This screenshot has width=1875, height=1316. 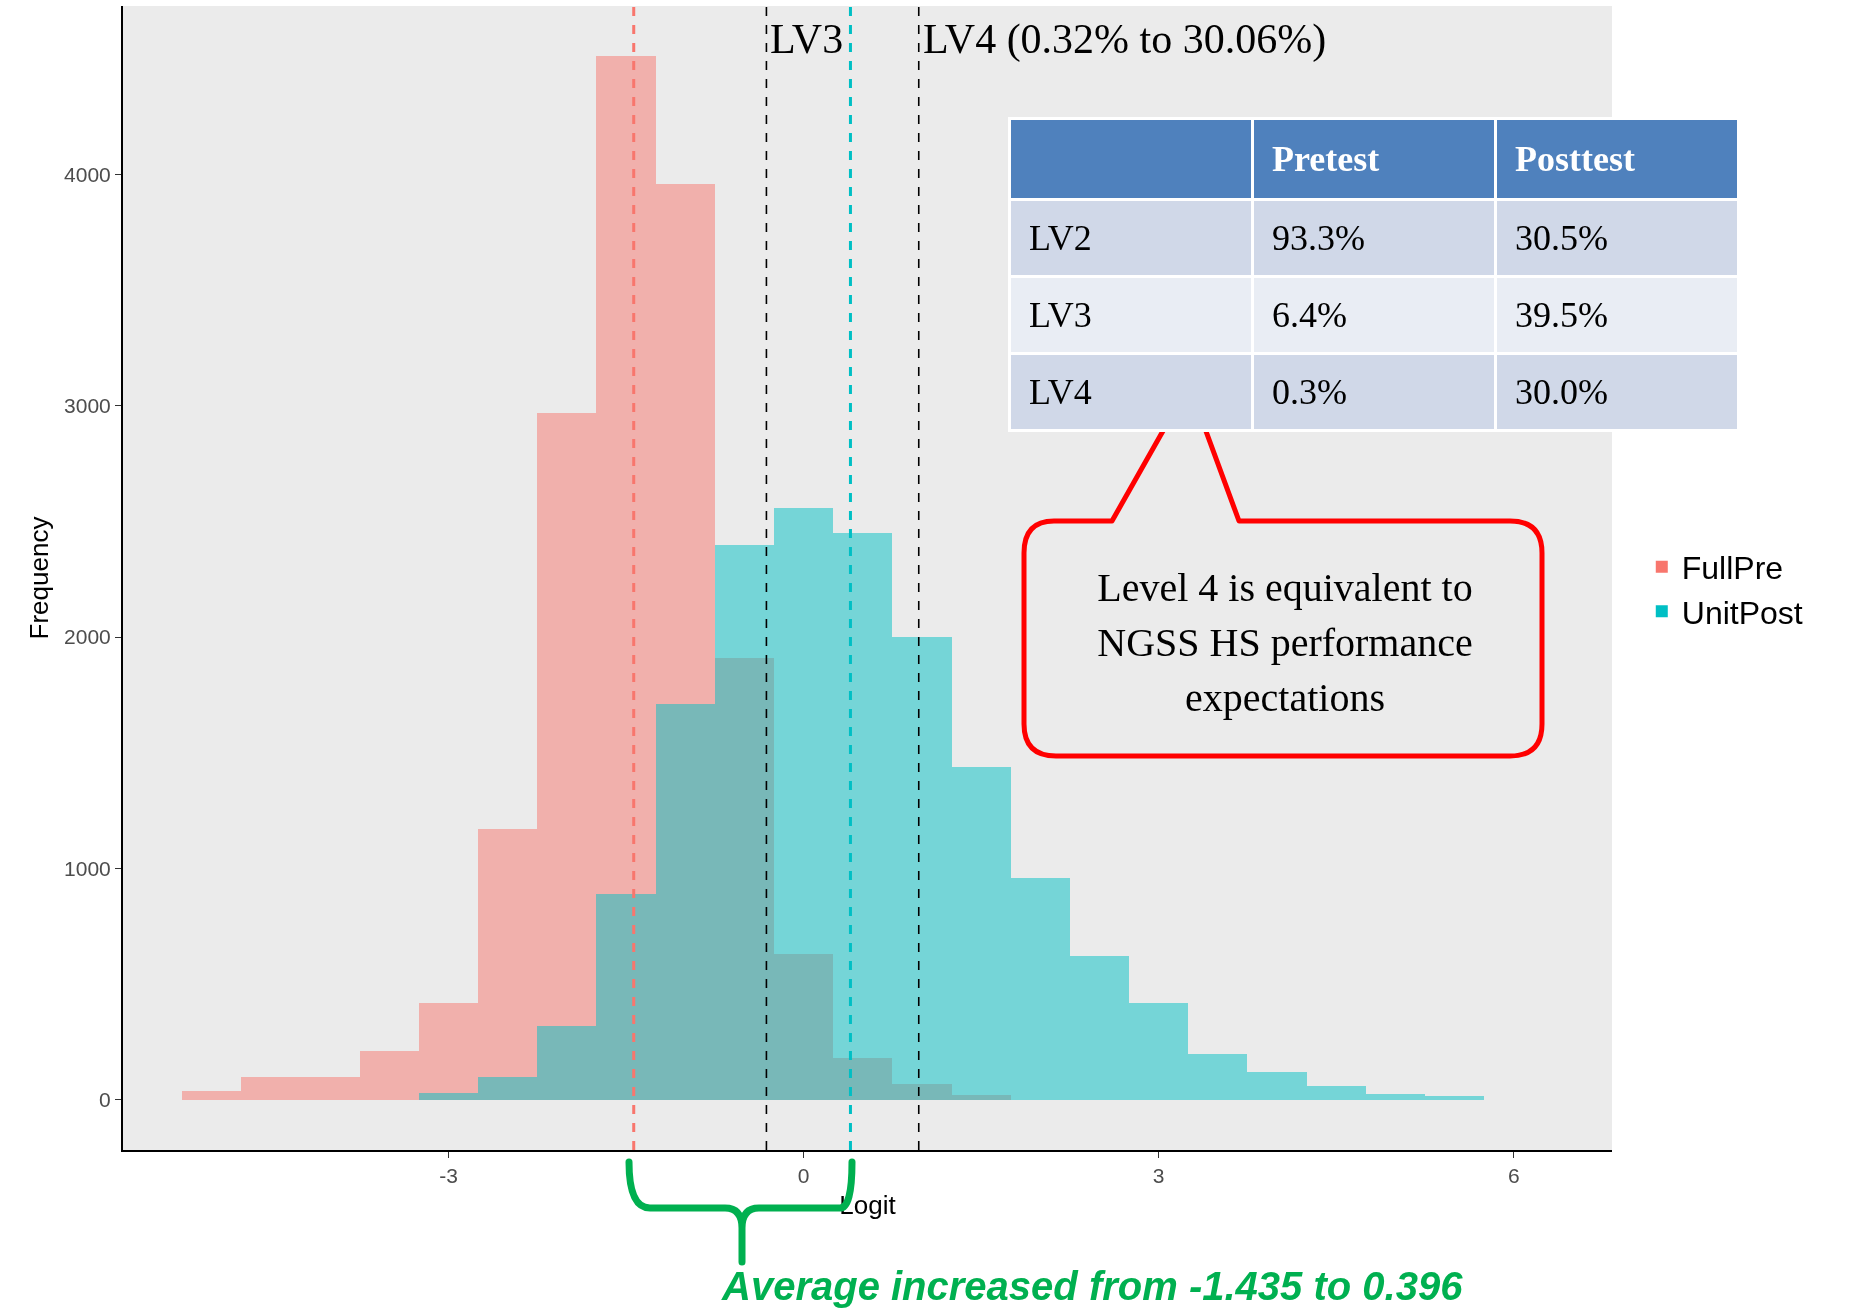 I want to click on x-tick-label: 3, so click(x=1158, y=1176).